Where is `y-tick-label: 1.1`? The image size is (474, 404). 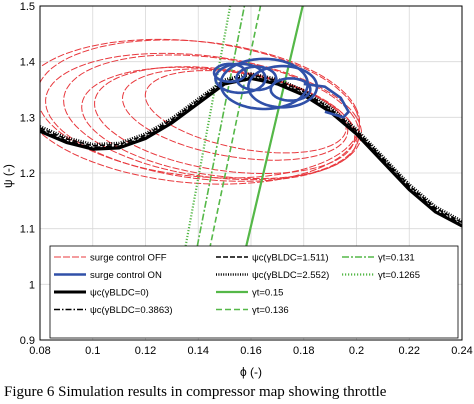
y-tick-label: 1.1 is located at coordinates (27, 230).